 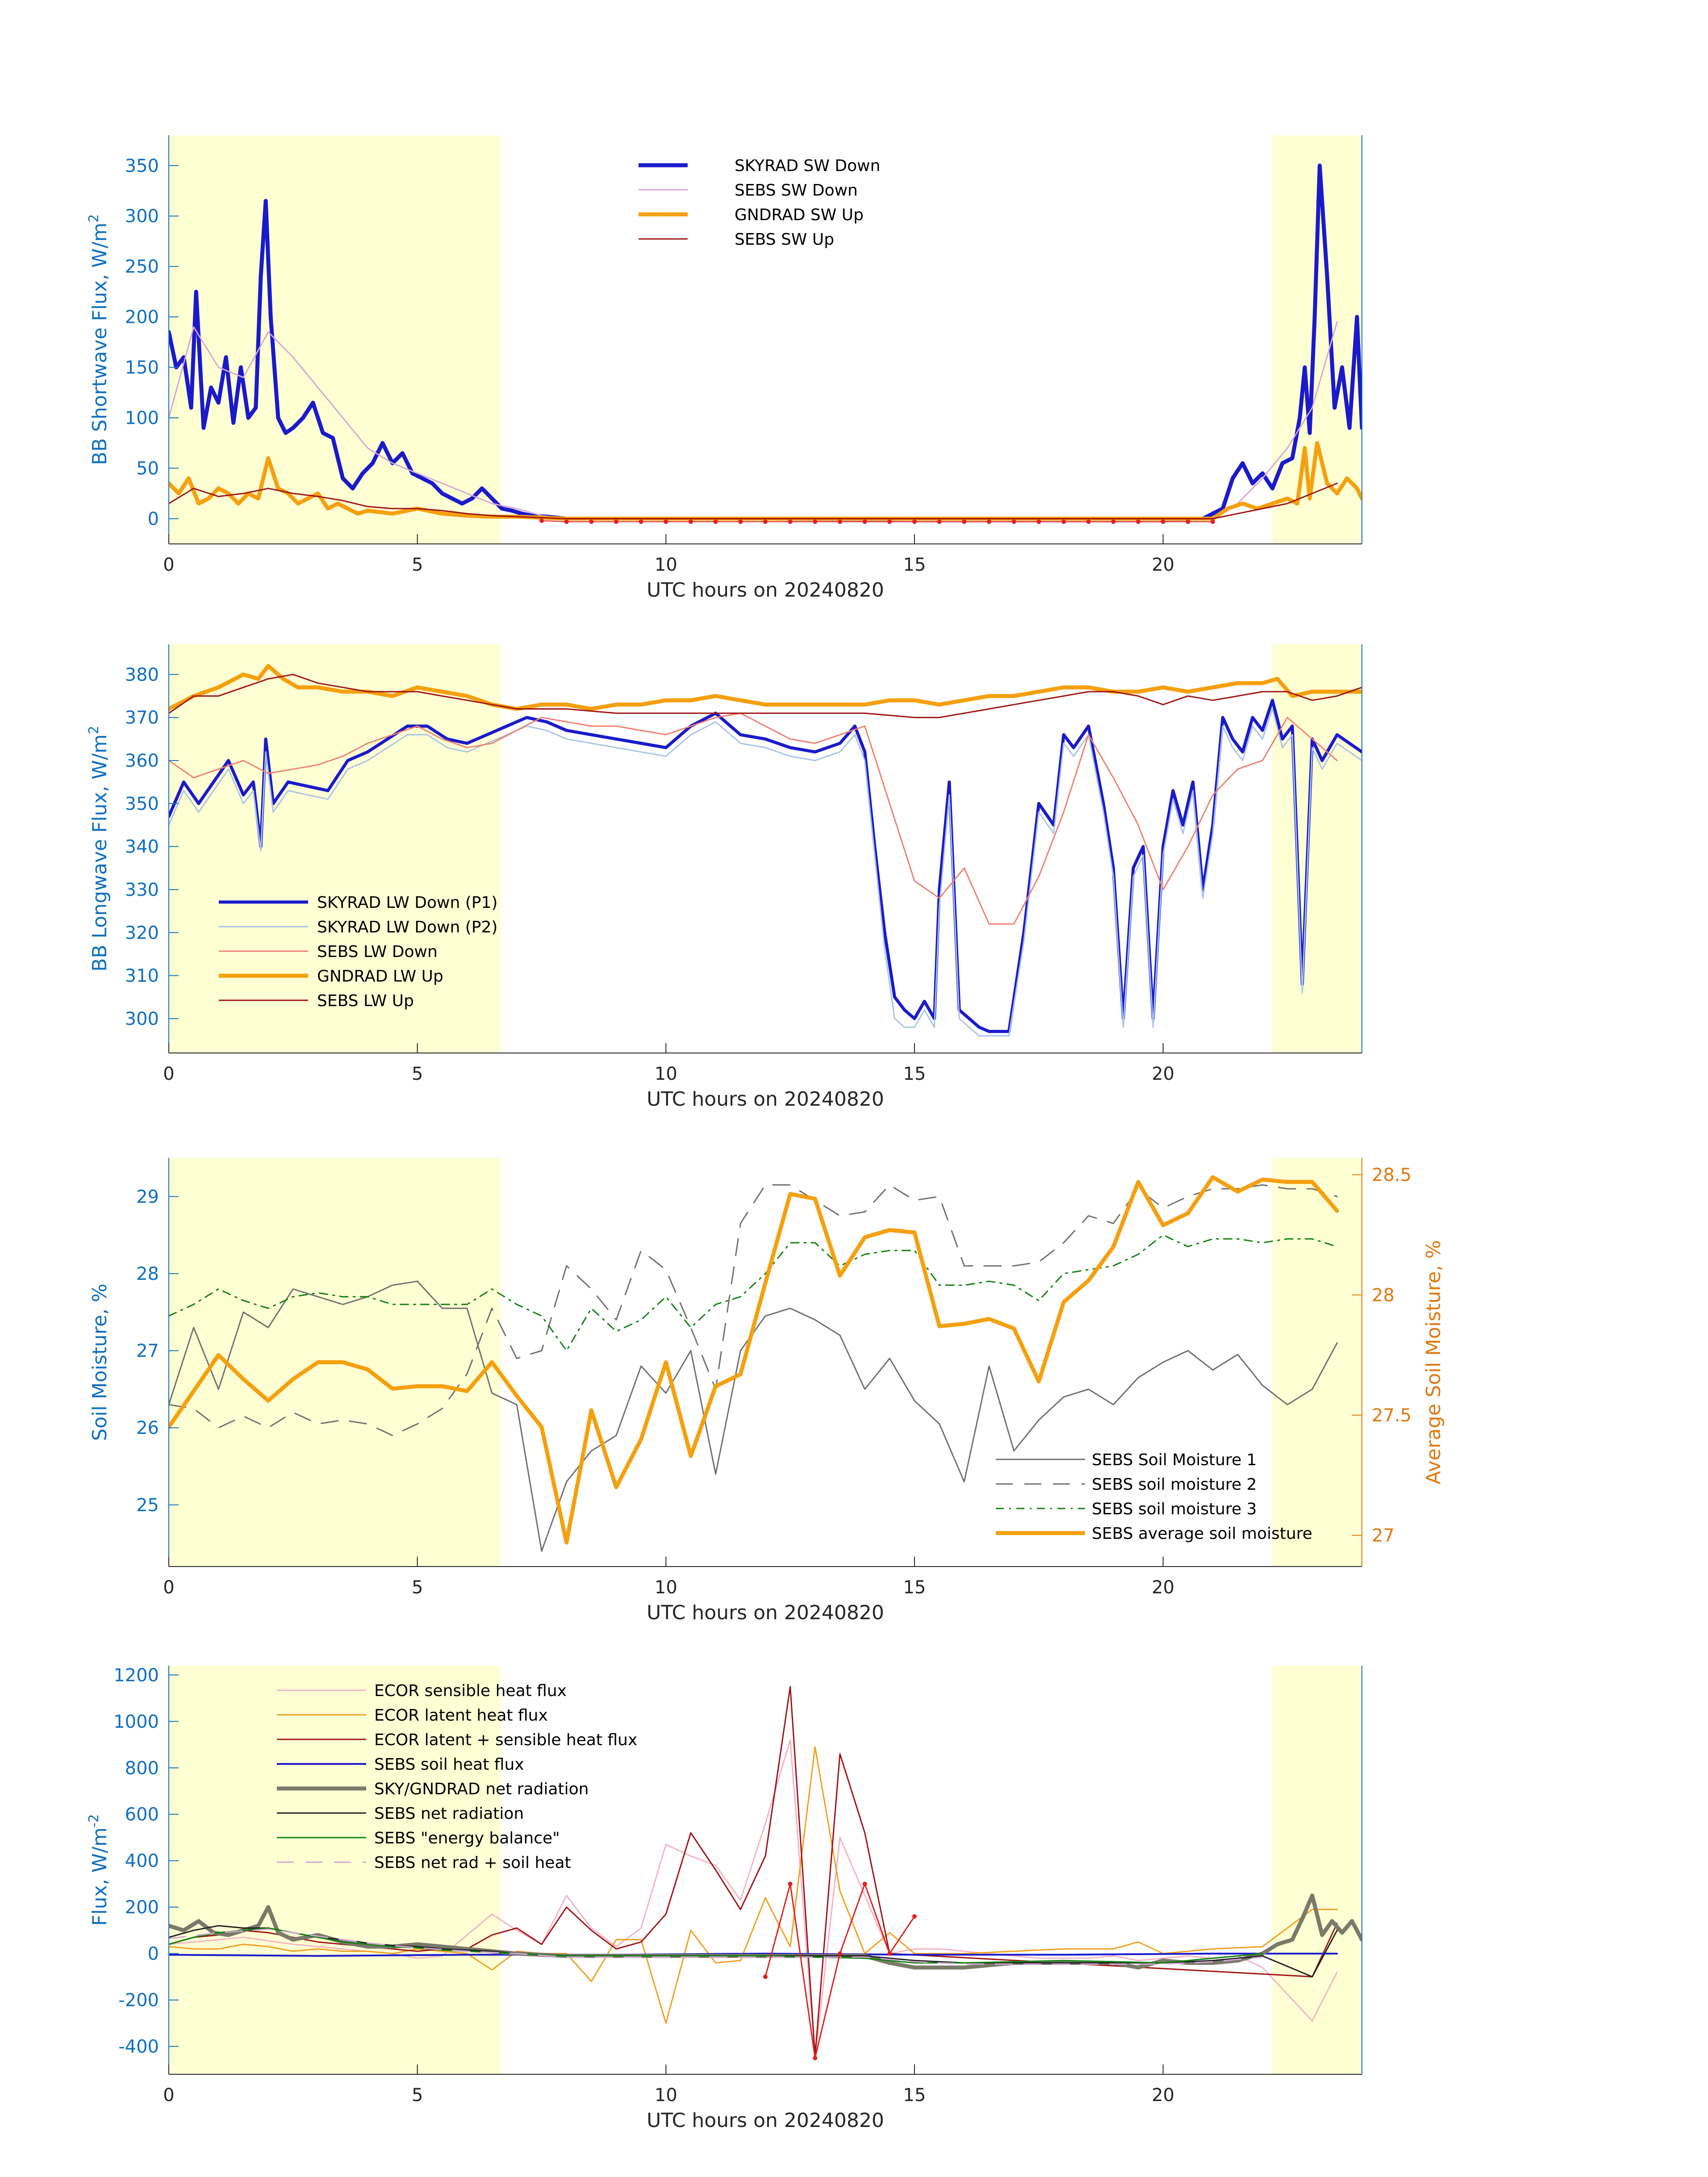 What do you see at coordinates (481, 1789) in the screenshot?
I see `legend-entry: SKY/GNDRAD net radiation` at bounding box center [481, 1789].